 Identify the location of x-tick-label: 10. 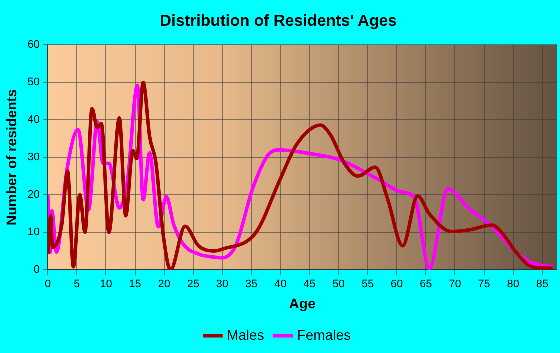
(106, 284).